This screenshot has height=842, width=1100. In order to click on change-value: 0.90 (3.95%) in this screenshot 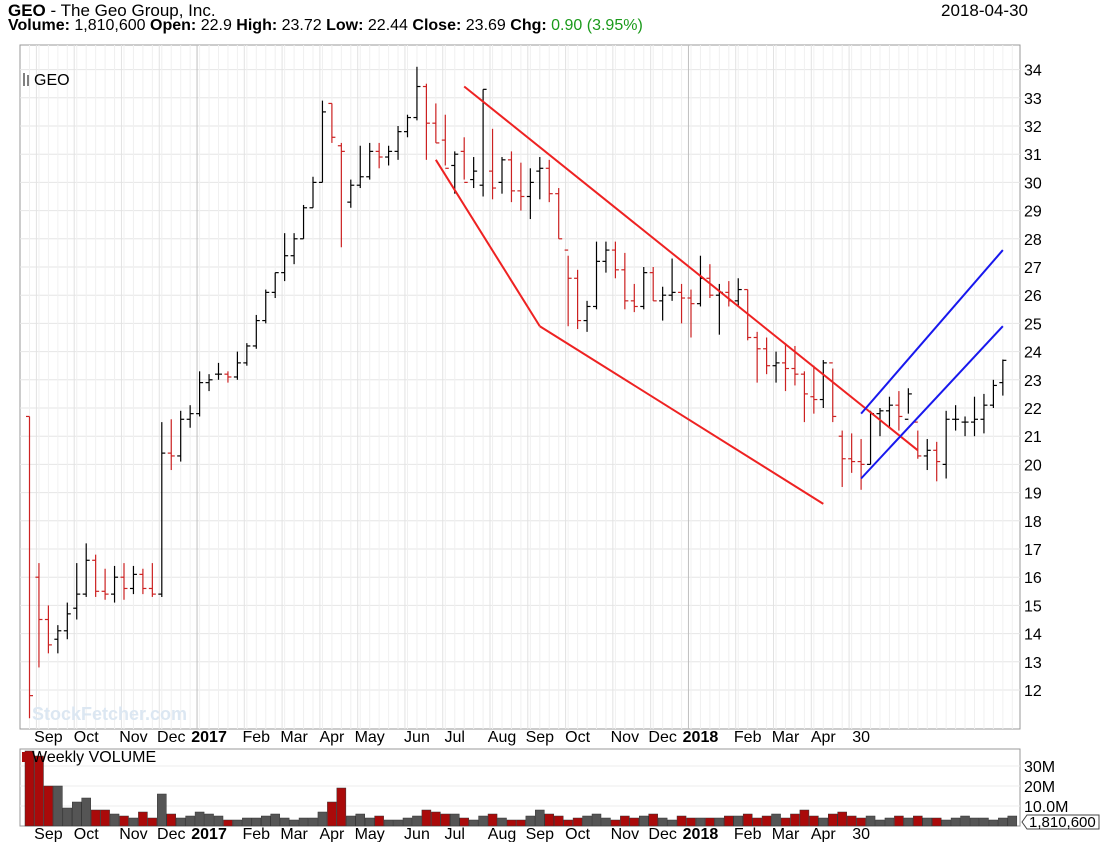, I will do `click(597, 25)`.